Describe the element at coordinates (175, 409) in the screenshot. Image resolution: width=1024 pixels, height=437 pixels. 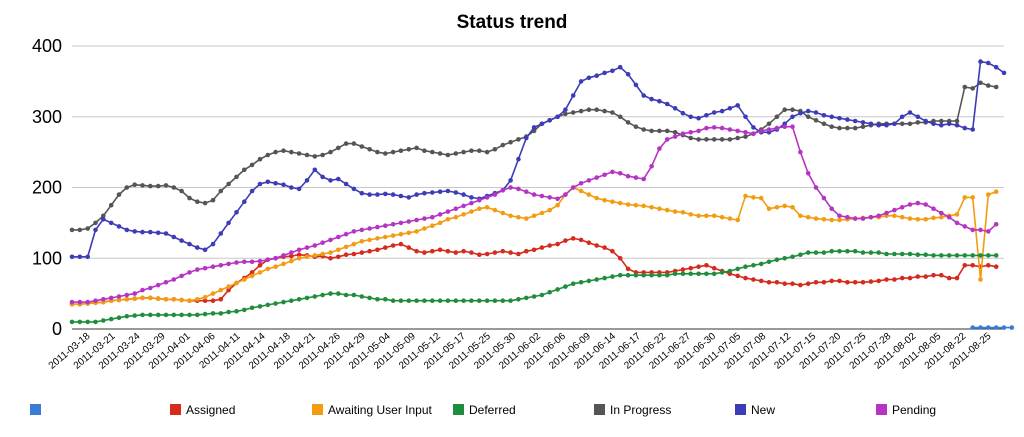
I see `legend-swatch` at that location.